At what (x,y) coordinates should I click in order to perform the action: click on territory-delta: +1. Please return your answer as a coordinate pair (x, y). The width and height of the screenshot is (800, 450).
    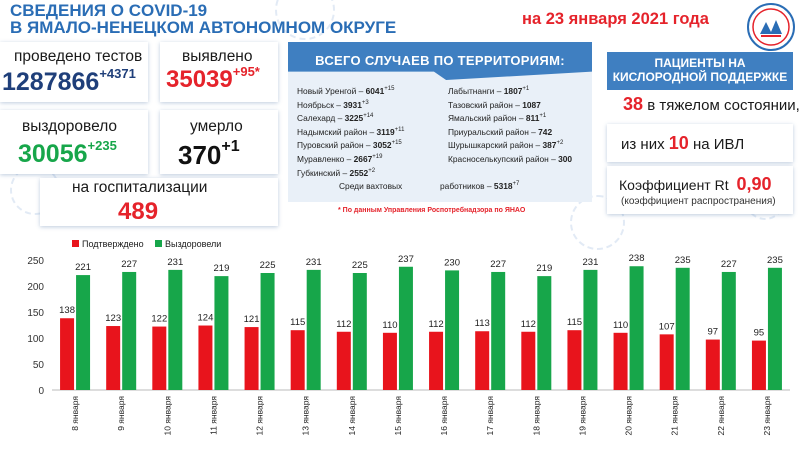
    Looking at the image, I should click on (543, 116).